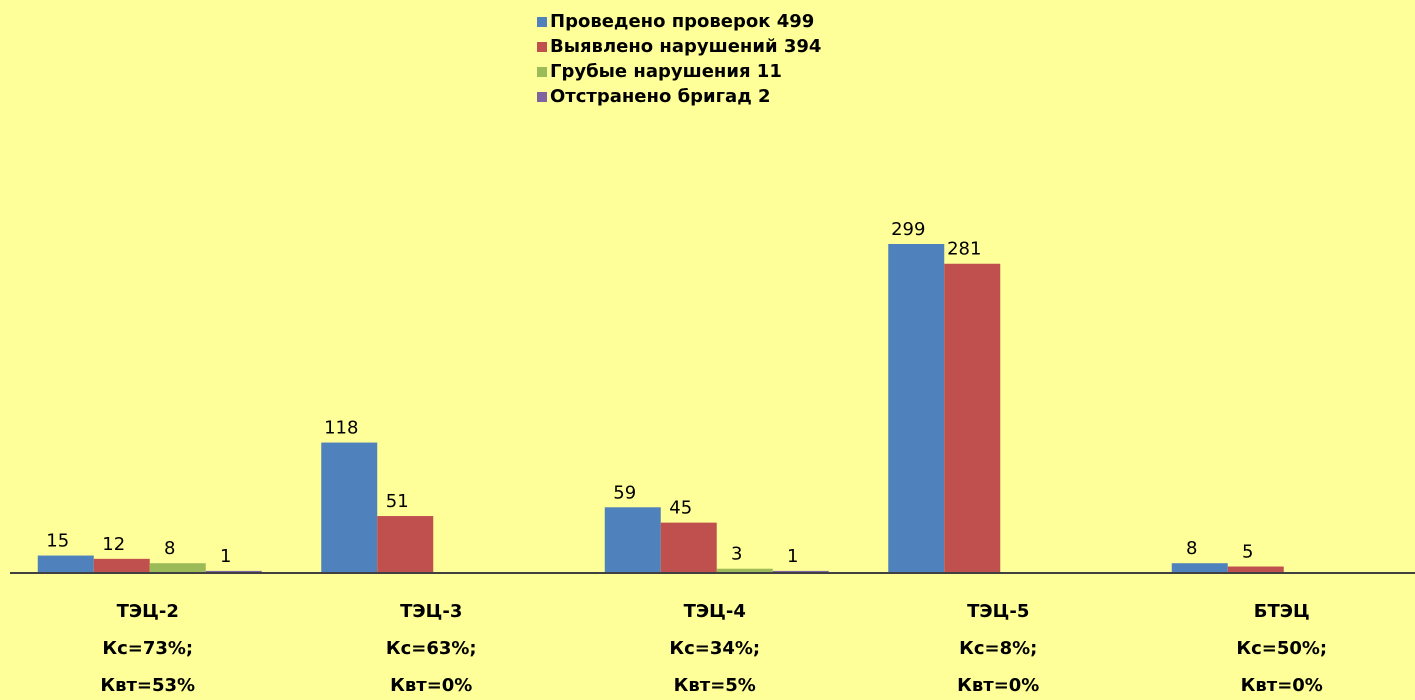 This screenshot has height=700, width=1415. What do you see at coordinates (660, 96) in the screenshot?
I see `legend-label: Отстранено бригад 2` at bounding box center [660, 96].